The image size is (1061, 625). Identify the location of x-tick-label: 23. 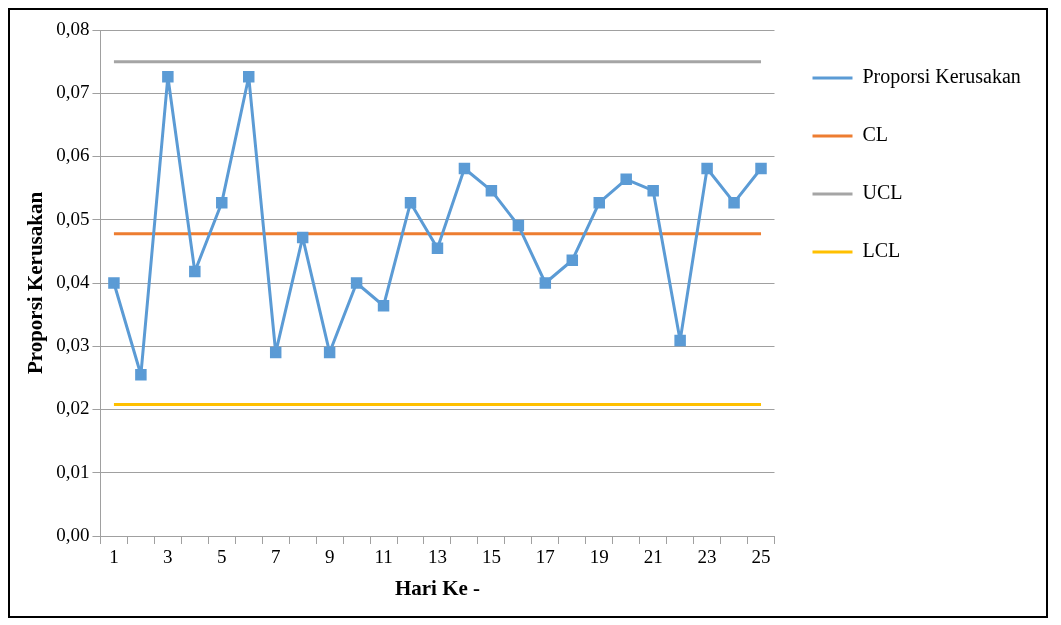
(707, 557).